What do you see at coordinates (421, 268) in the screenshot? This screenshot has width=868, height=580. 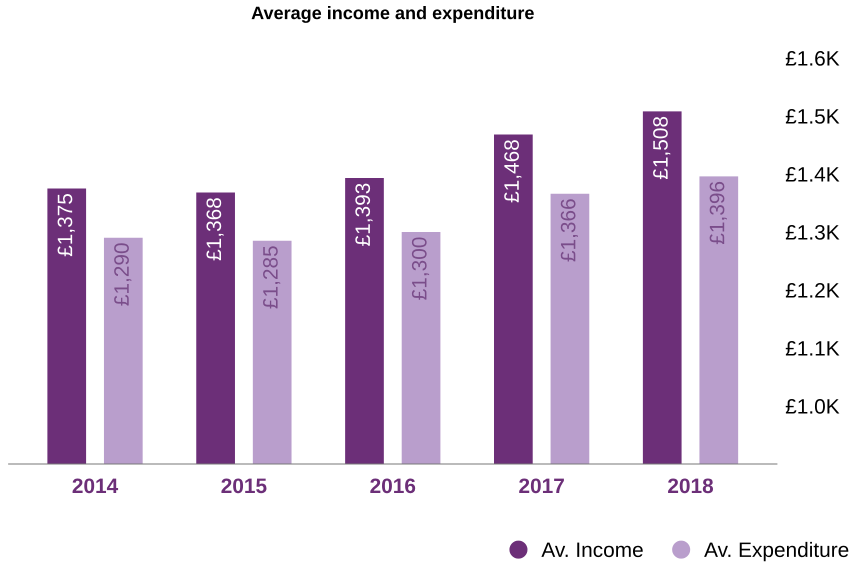 I see `data-label: £1,300` at bounding box center [421, 268].